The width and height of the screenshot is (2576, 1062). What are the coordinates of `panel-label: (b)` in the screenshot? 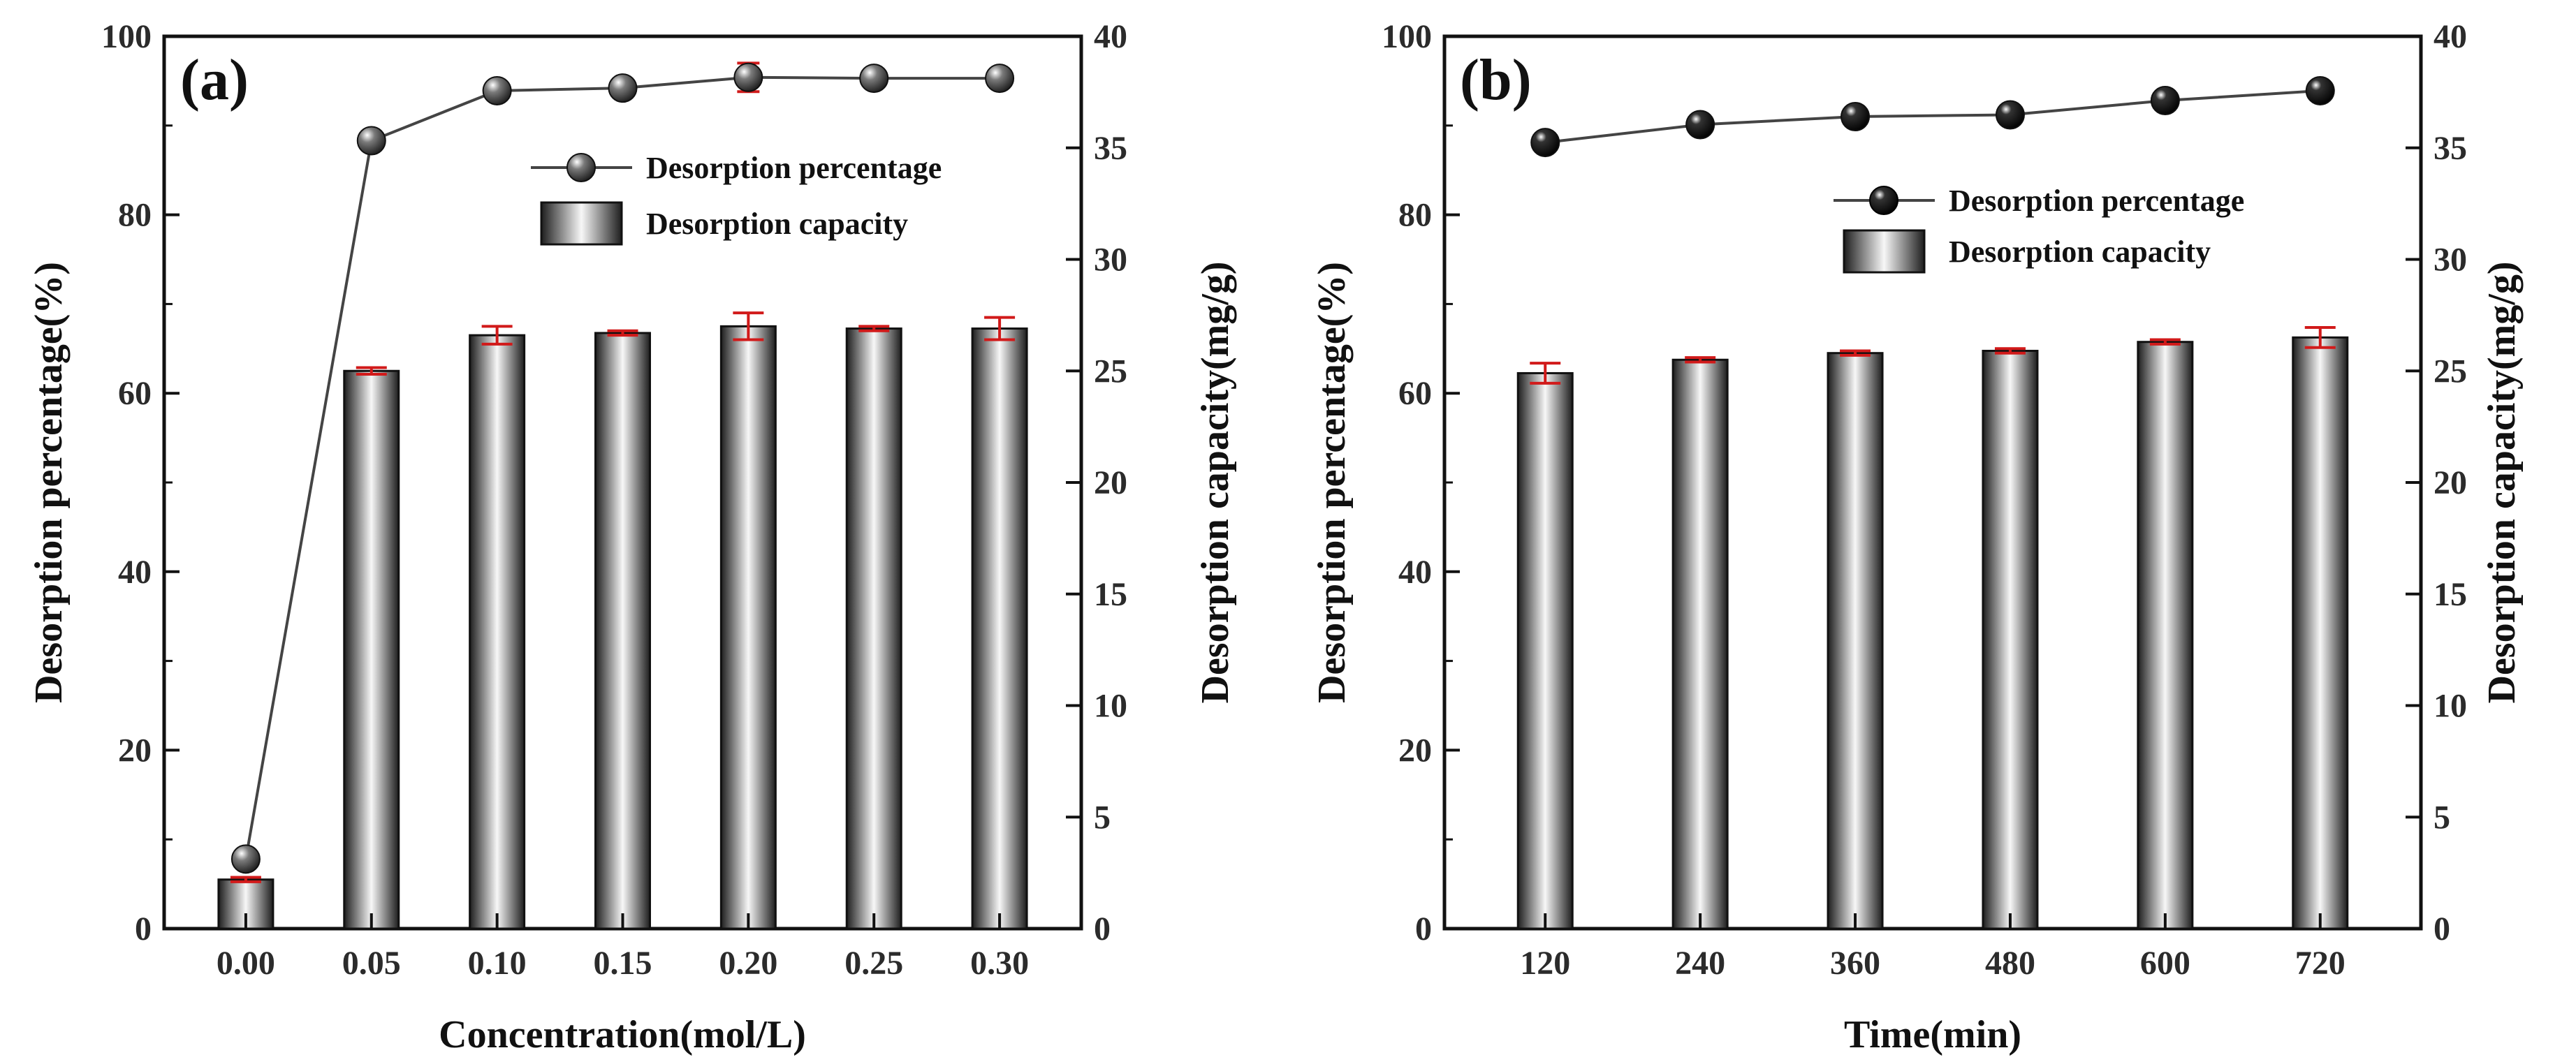 It's located at (1496, 79).